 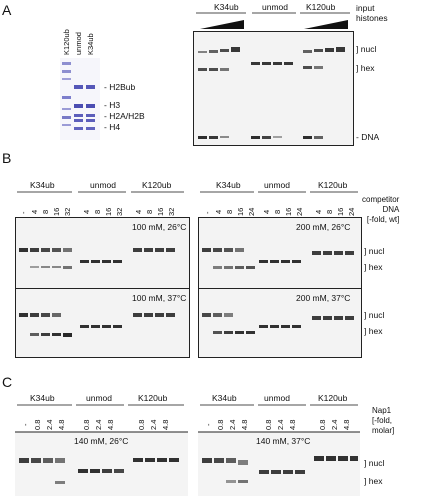 I want to click on band-label-h4: - H4, so click(x=112, y=127).